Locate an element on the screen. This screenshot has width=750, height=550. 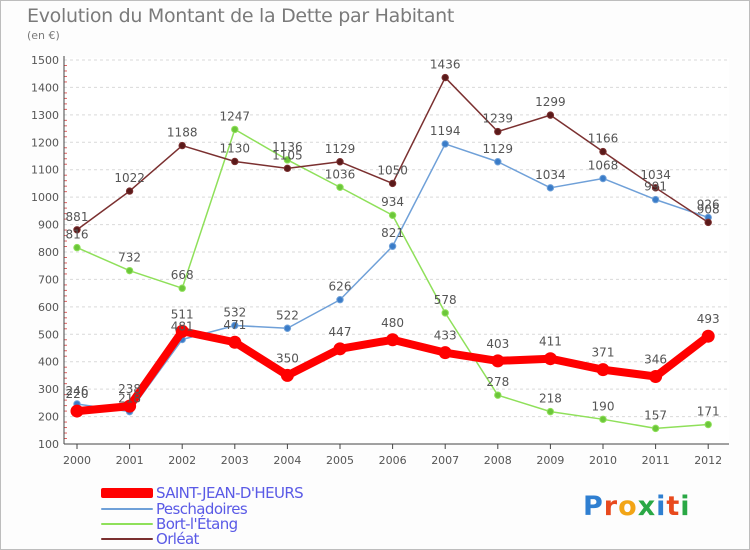
x-tick-label: 2006 is located at coordinates (393, 460).